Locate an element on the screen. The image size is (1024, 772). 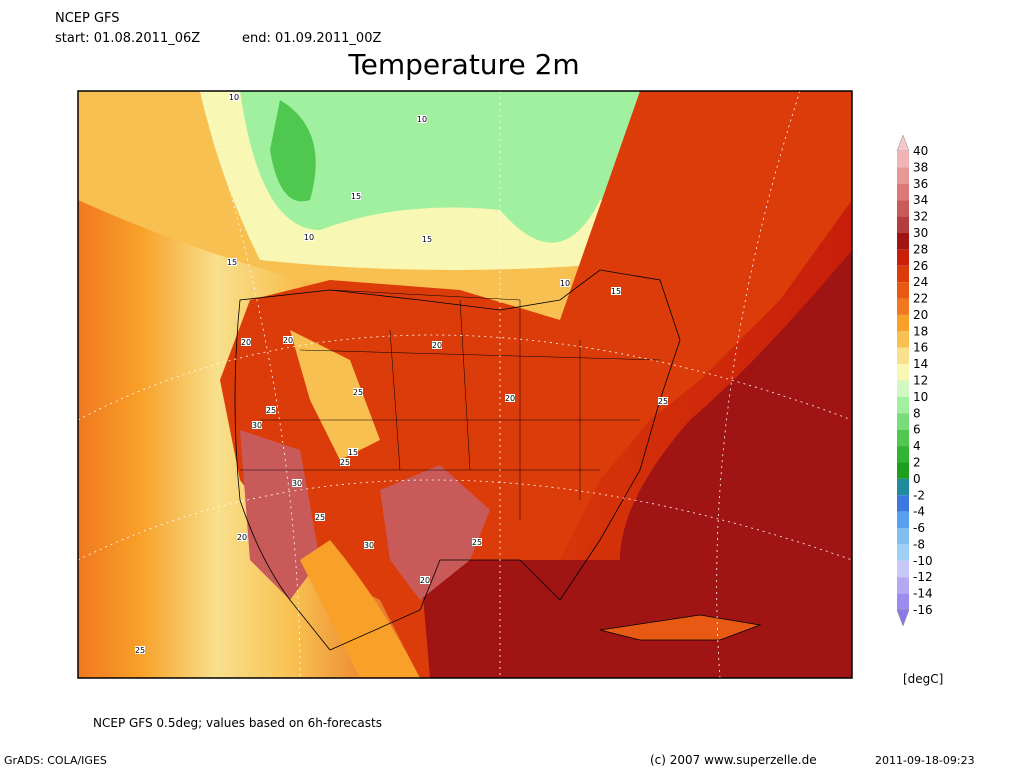
colorbar-label: 0 is located at coordinates (917, 479).